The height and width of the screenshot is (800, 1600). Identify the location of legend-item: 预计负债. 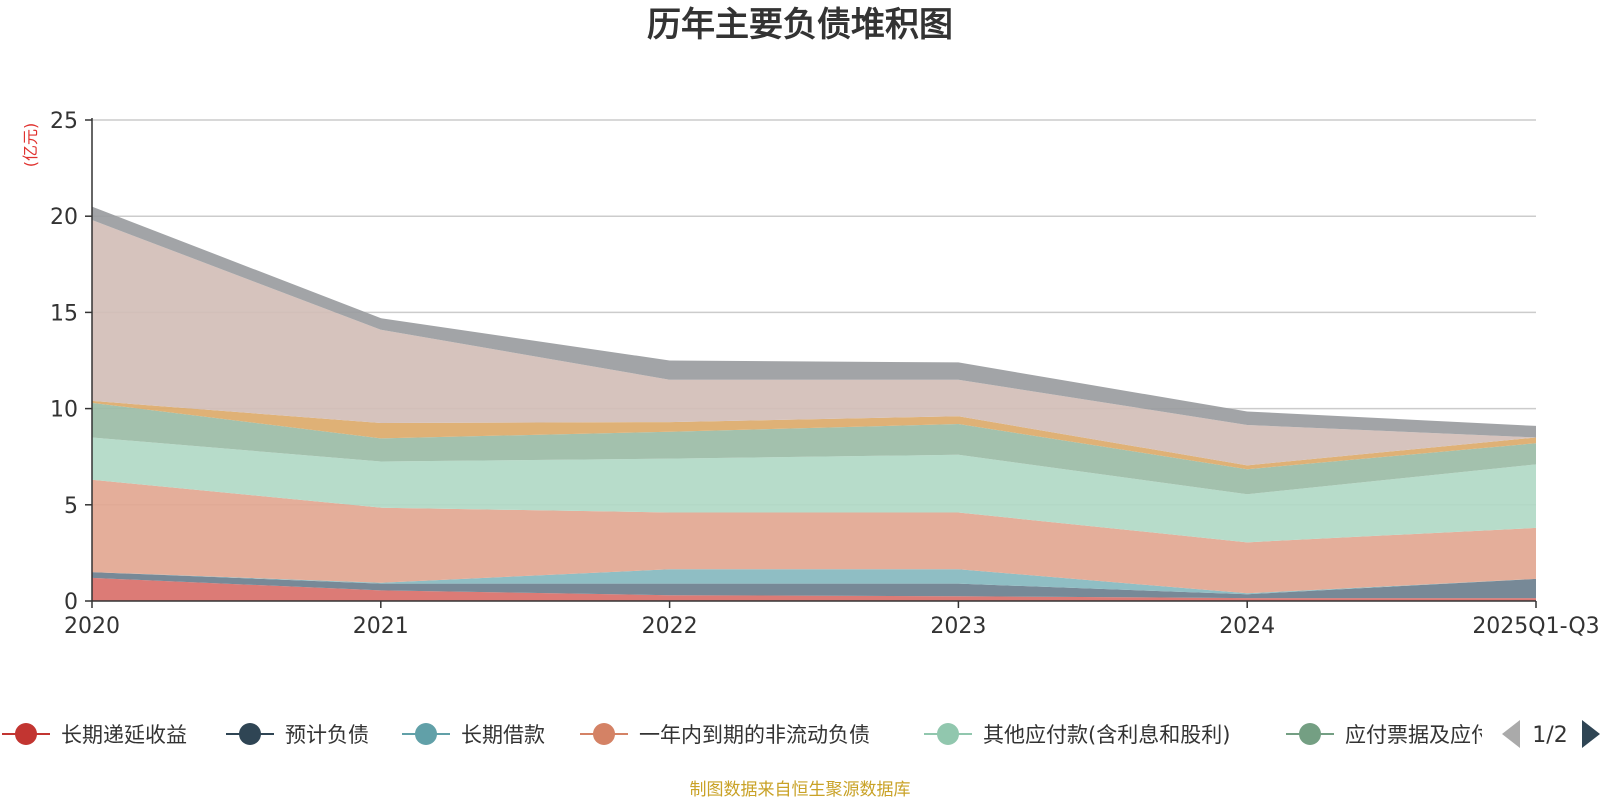
(297, 735).